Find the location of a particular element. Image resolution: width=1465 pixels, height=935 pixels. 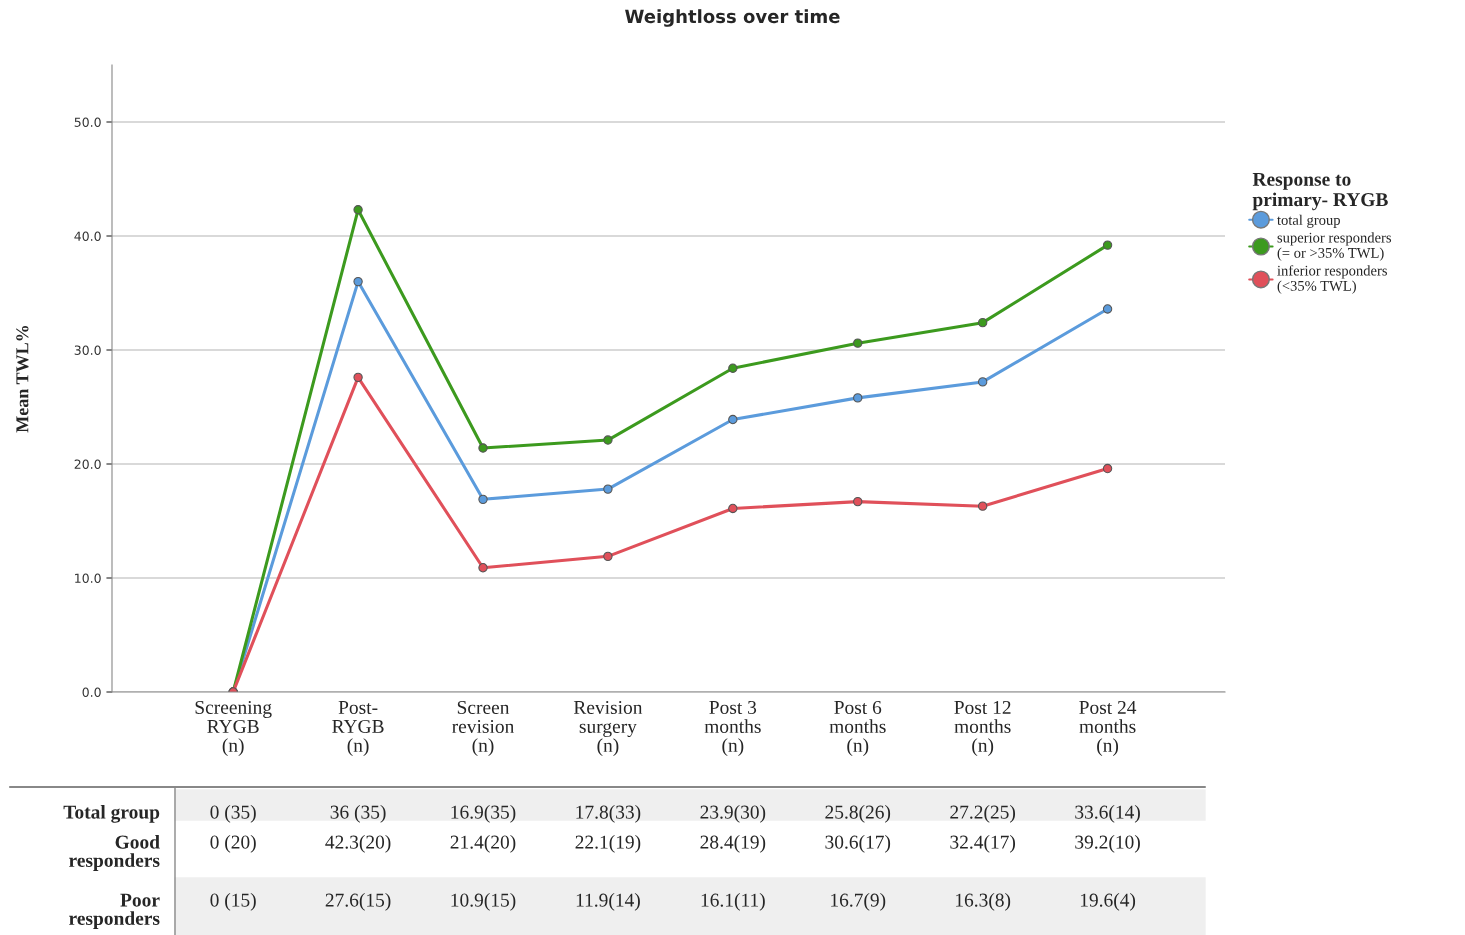

data-label: 39.2(10) is located at coordinates (1107, 844).